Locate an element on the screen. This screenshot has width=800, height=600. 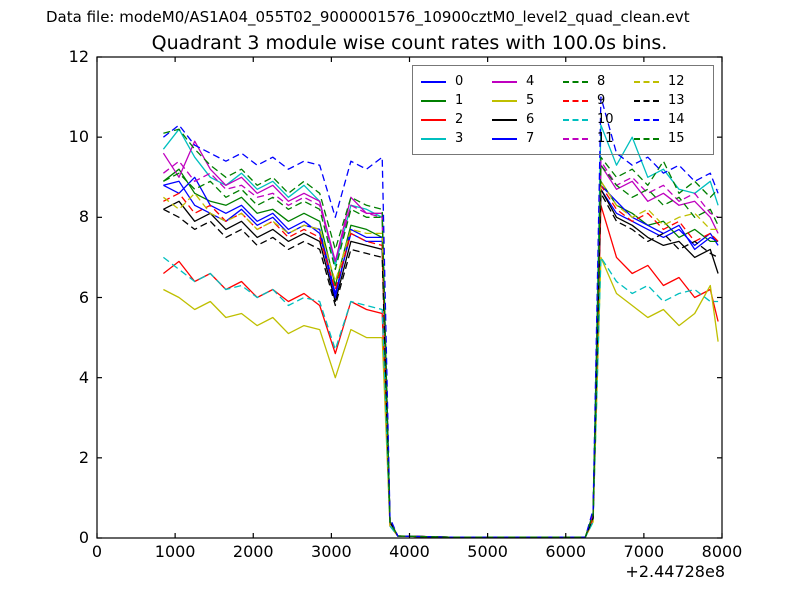
legend-item-label: 11 is located at coordinates (605, 138).